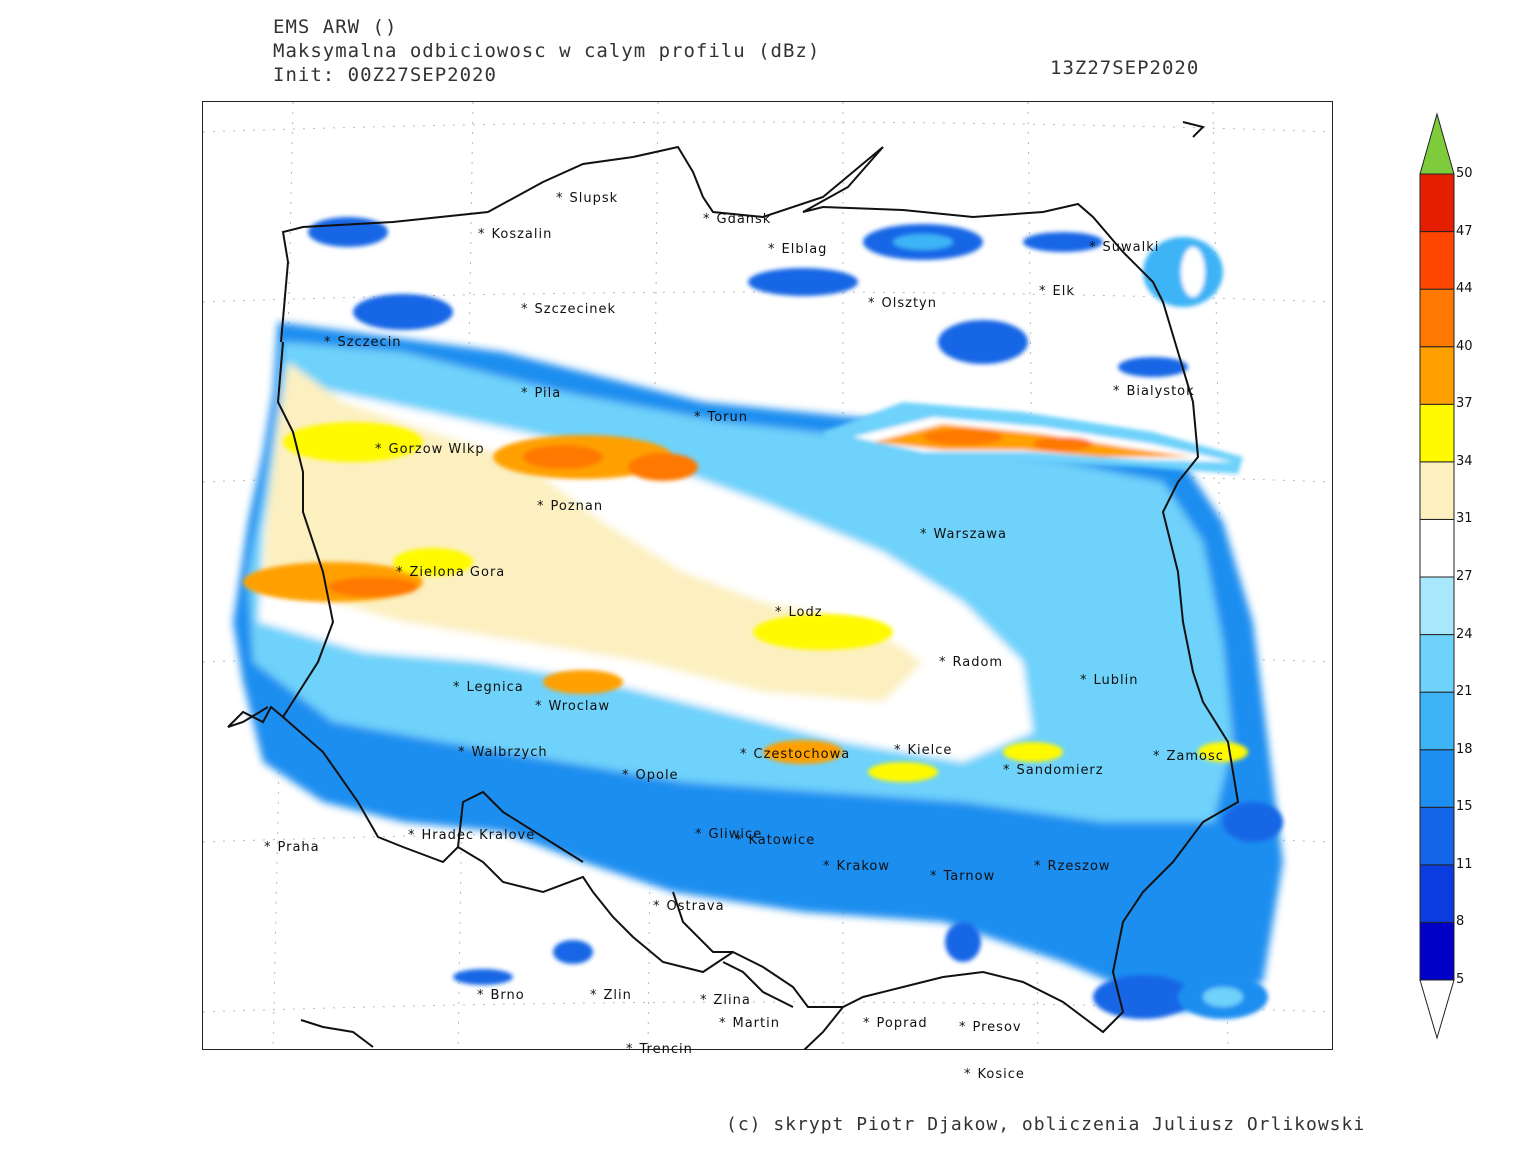 This screenshot has height=1152, width=1536. What do you see at coordinates (1464, 404) in the screenshot?
I see `legend-label: 37` at bounding box center [1464, 404].